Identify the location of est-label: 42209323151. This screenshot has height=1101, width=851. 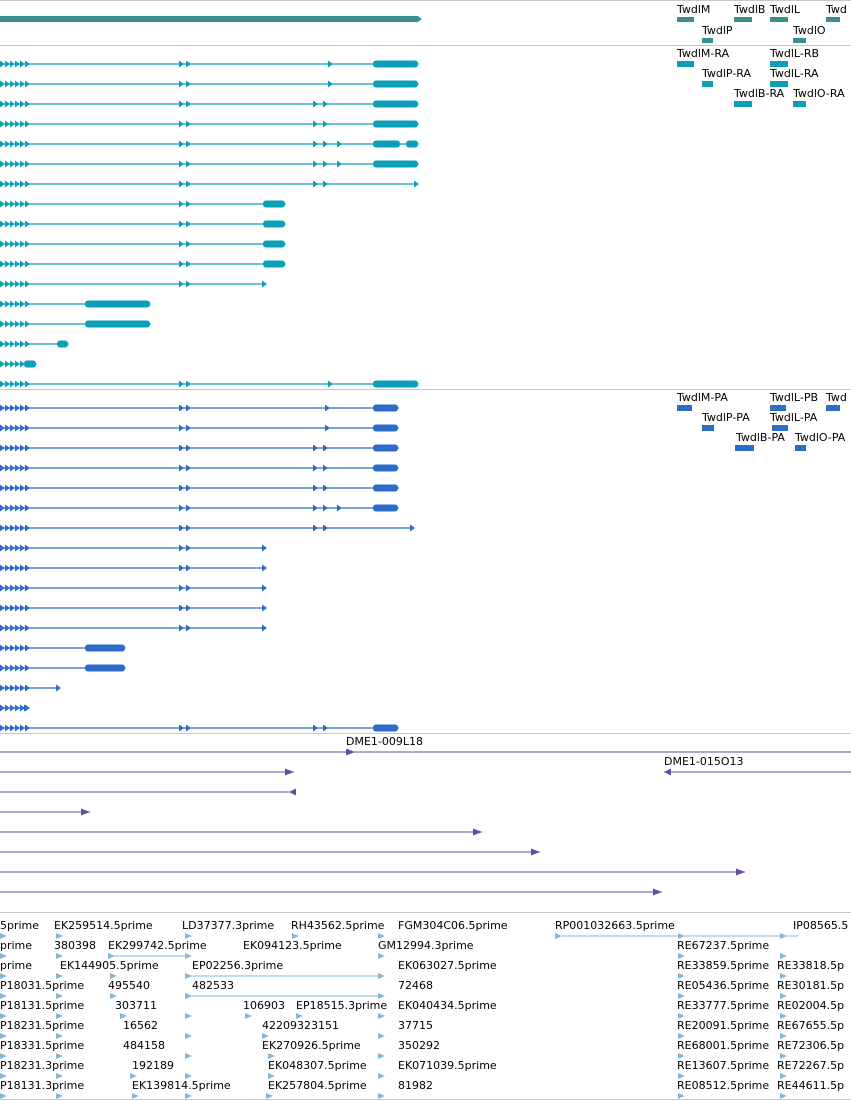
(300, 1025).